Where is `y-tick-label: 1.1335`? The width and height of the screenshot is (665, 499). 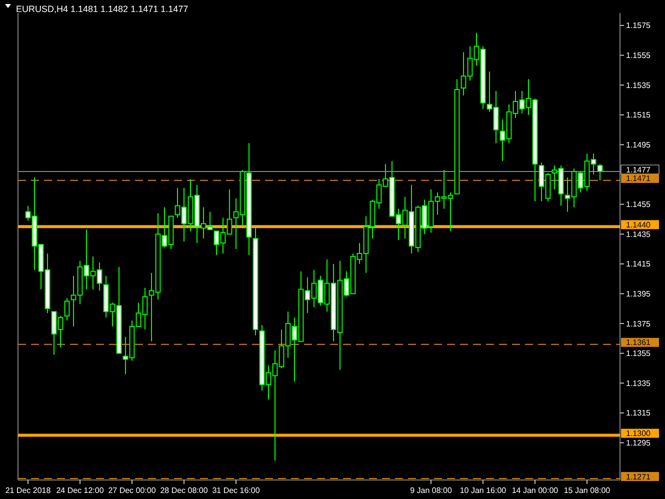
y-tick-label: 1.1335 is located at coordinates (639, 383).